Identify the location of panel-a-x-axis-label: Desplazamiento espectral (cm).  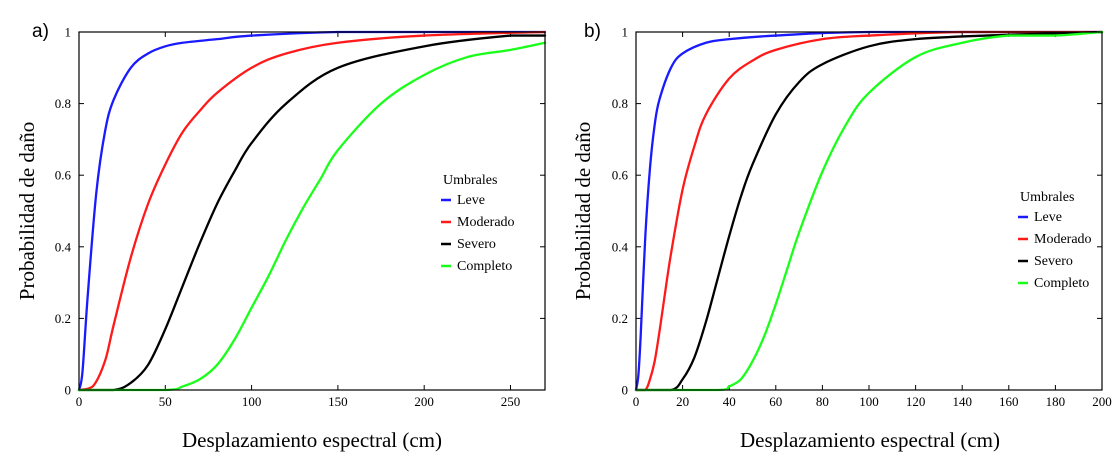
(312, 440).